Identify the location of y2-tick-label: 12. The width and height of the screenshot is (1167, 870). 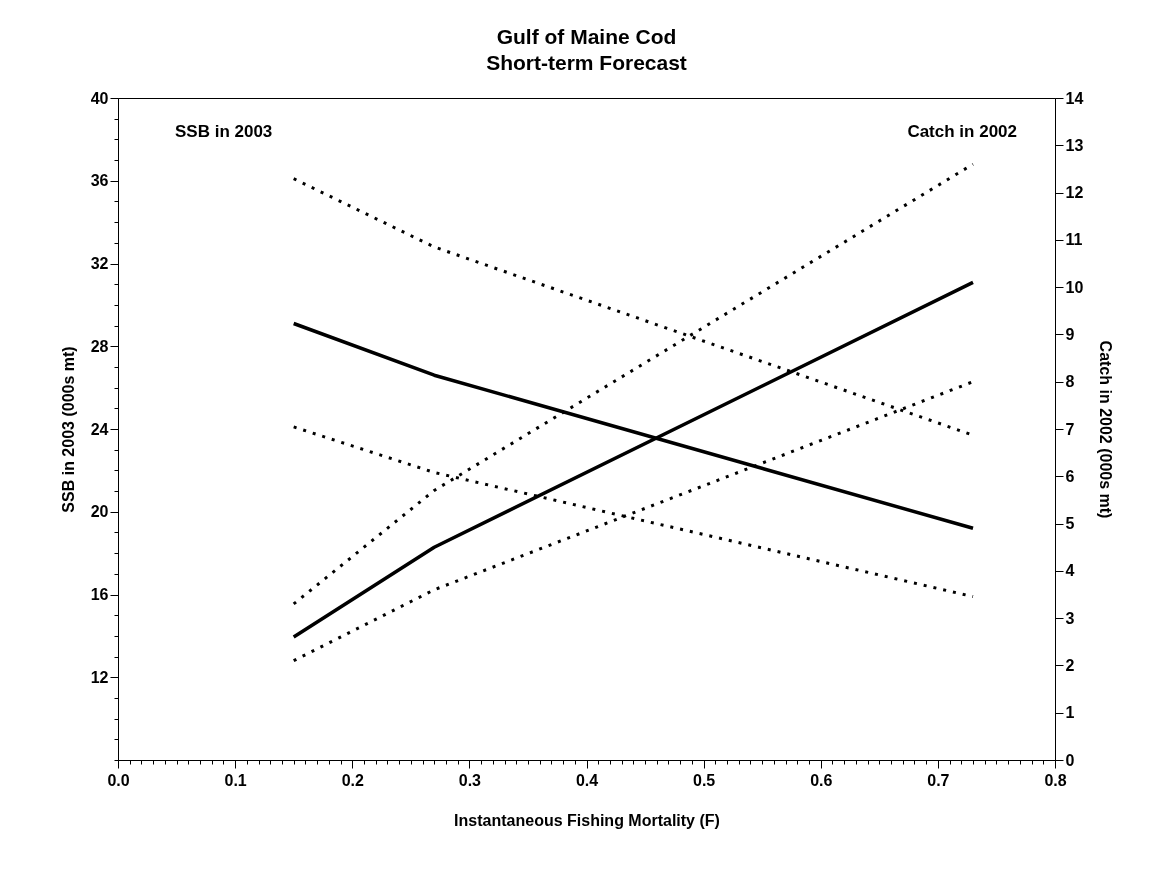
(1074, 193).